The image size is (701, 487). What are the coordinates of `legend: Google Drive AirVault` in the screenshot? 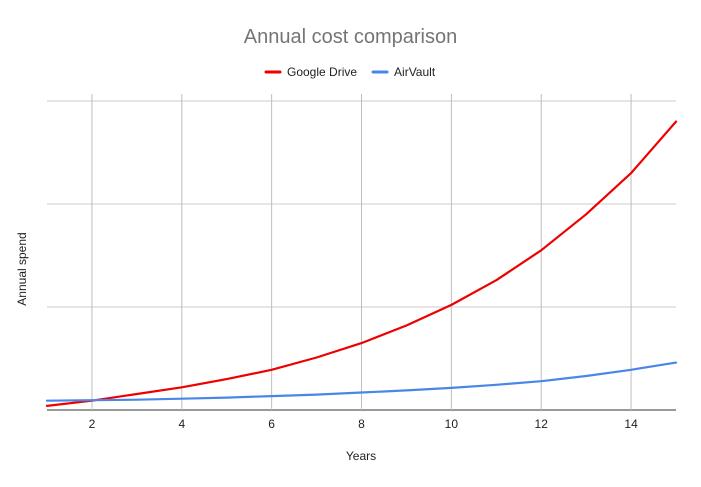 It's located at (350, 72).